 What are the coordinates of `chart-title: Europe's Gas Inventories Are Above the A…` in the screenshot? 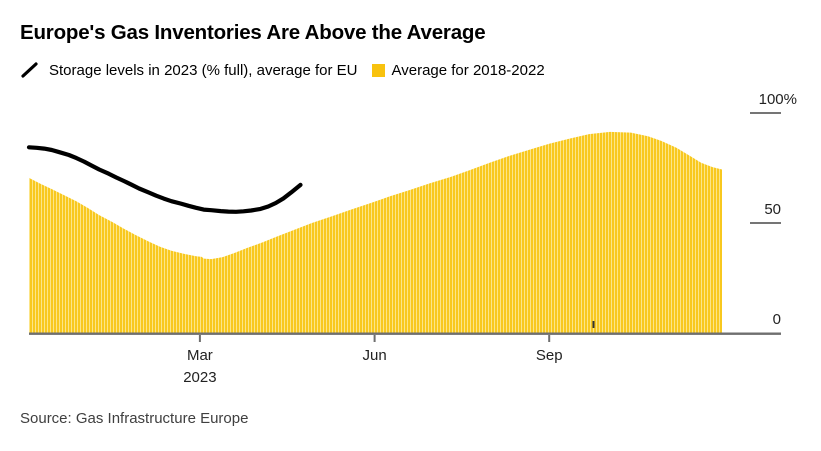 It's located at (253, 32).